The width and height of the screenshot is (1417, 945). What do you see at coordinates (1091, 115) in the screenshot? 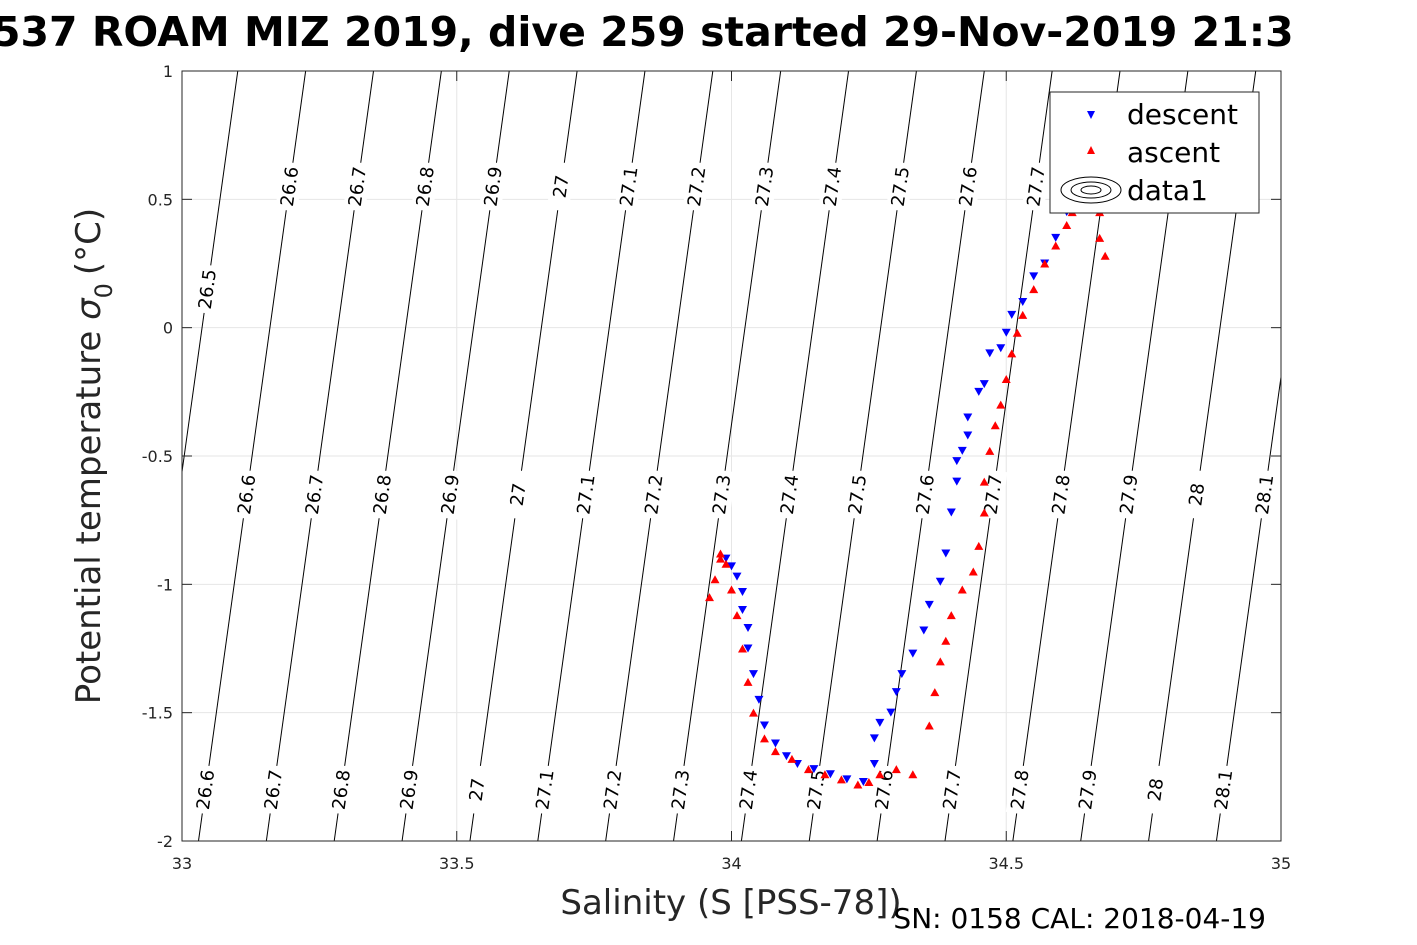
I see `legend-descent-marker` at bounding box center [1091, 115].